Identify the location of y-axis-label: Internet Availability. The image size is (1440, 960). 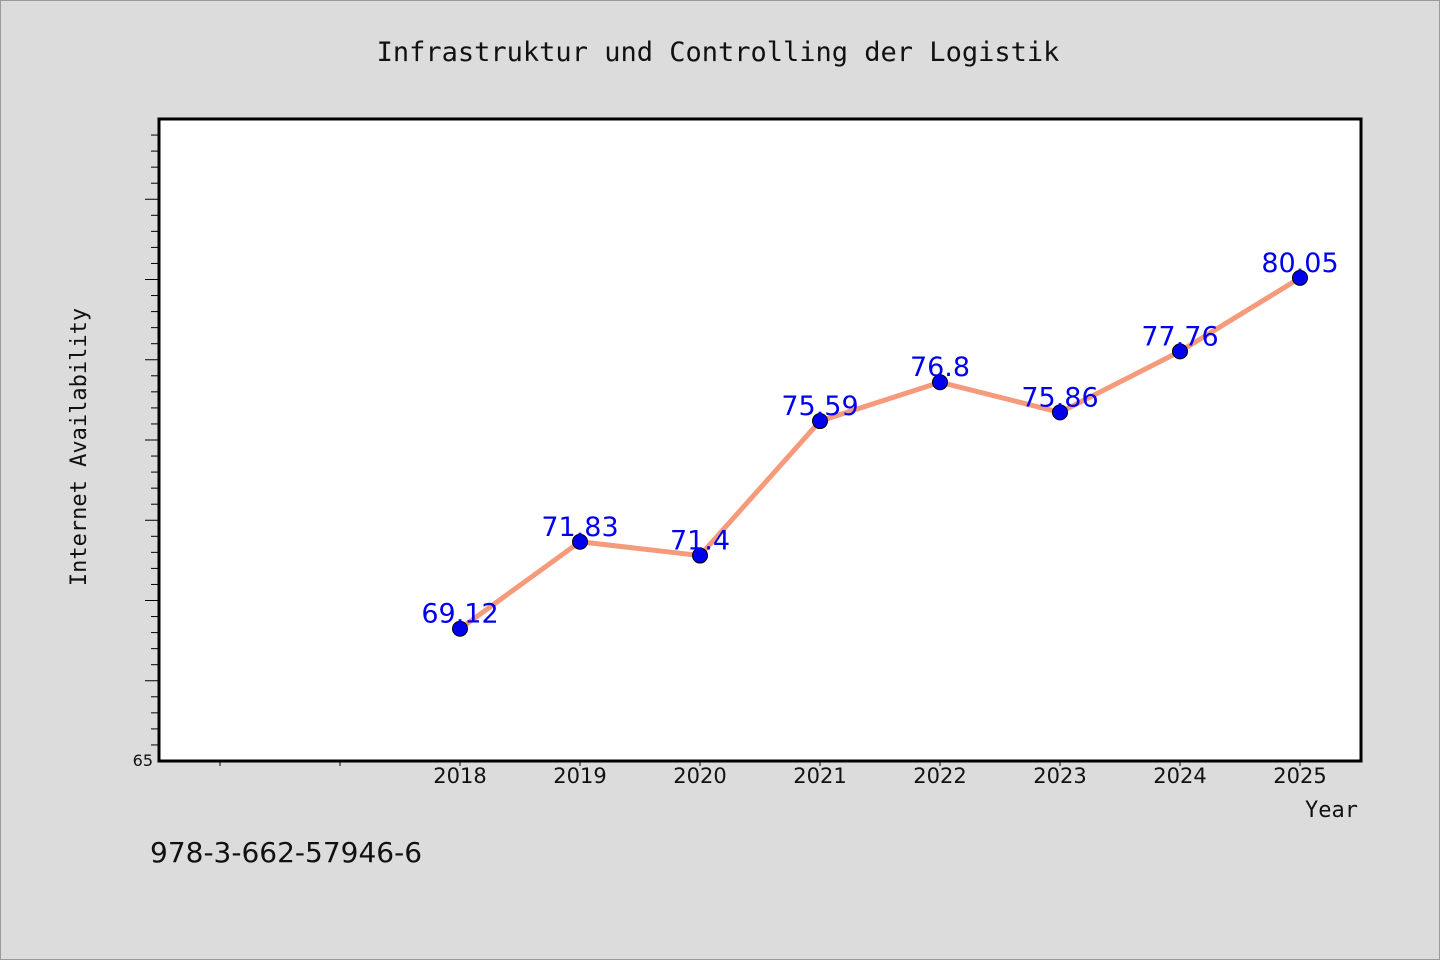
(79, 447).